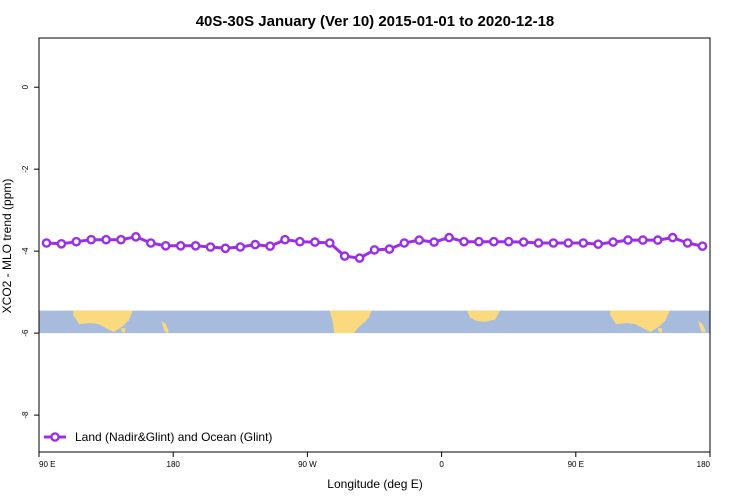 The height and width of the screenshot is (500, 750). I want to click on land-new-zealand-repeat, so click(702, 327).